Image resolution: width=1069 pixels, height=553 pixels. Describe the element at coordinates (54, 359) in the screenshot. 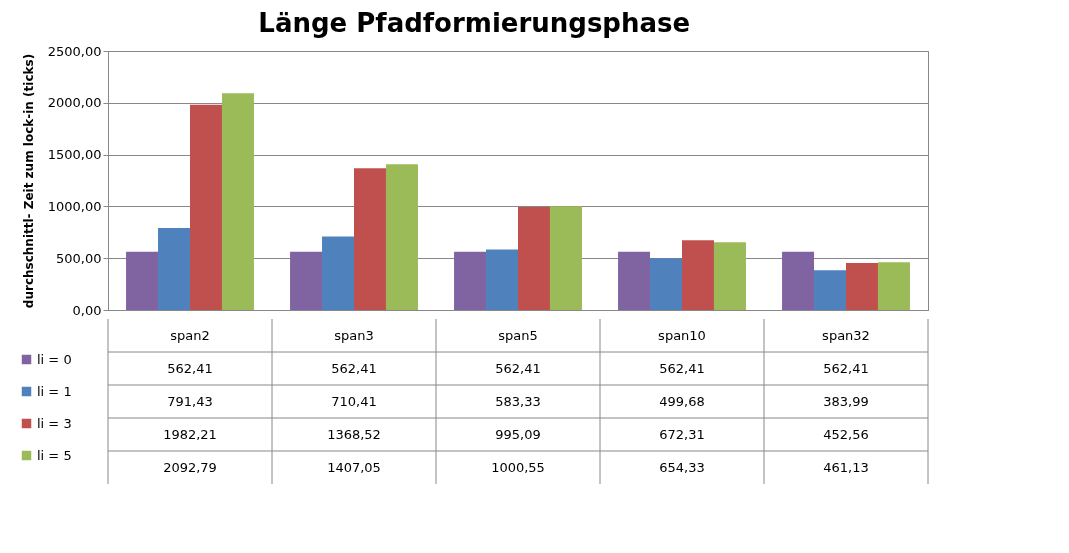

I see `legend-label: li = 0` at that location.